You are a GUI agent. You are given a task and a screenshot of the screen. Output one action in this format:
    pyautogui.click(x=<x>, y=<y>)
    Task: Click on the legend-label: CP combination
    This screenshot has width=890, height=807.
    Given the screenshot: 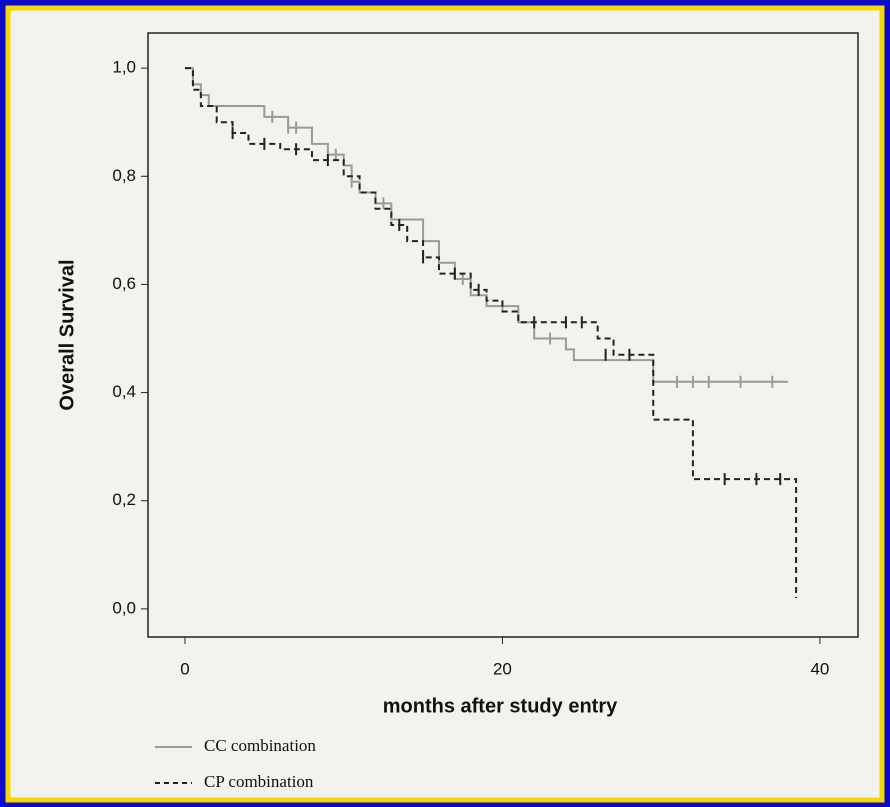 What is the action you would take?
    pyautogui.click(x=259, y=781)
    